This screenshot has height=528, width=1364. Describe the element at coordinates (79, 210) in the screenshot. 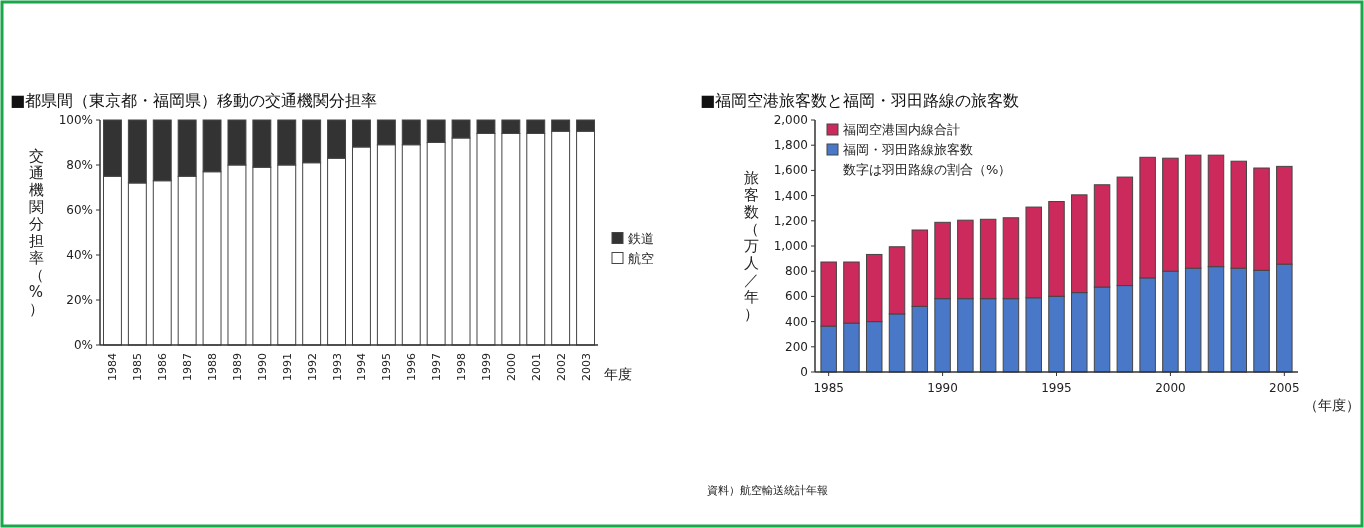

I see `y-tick-label: 60%` at that location.